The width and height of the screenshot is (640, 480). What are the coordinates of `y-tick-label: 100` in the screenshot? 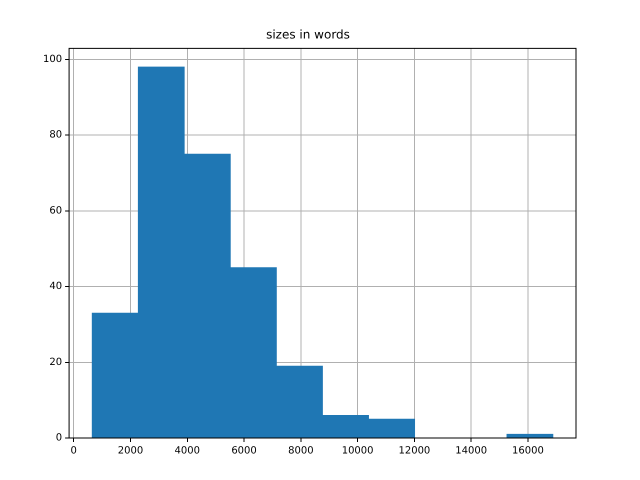 It's located at (52, 59).